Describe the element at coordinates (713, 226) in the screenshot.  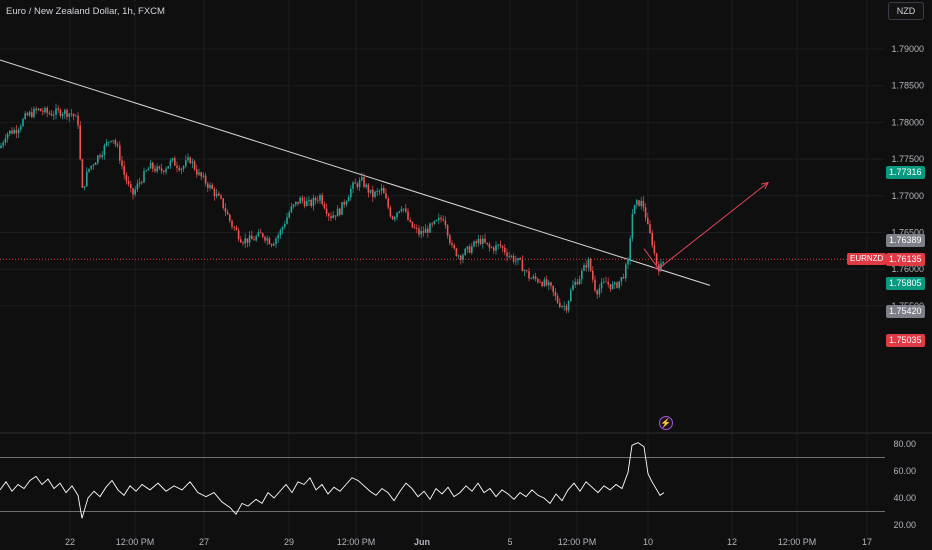
I see `projection-arrow-line` at that location.